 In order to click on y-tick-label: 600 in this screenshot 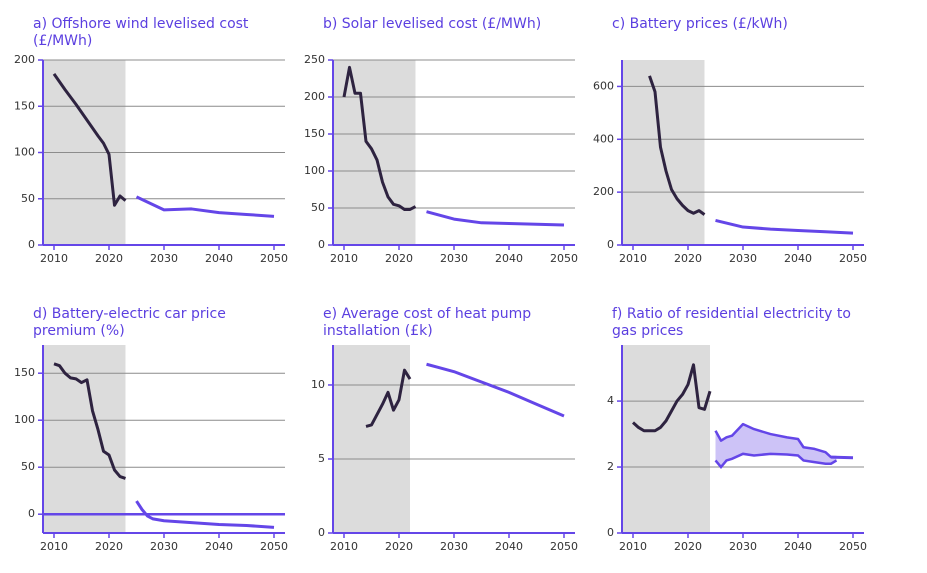, I will do `click(603, 85)`.